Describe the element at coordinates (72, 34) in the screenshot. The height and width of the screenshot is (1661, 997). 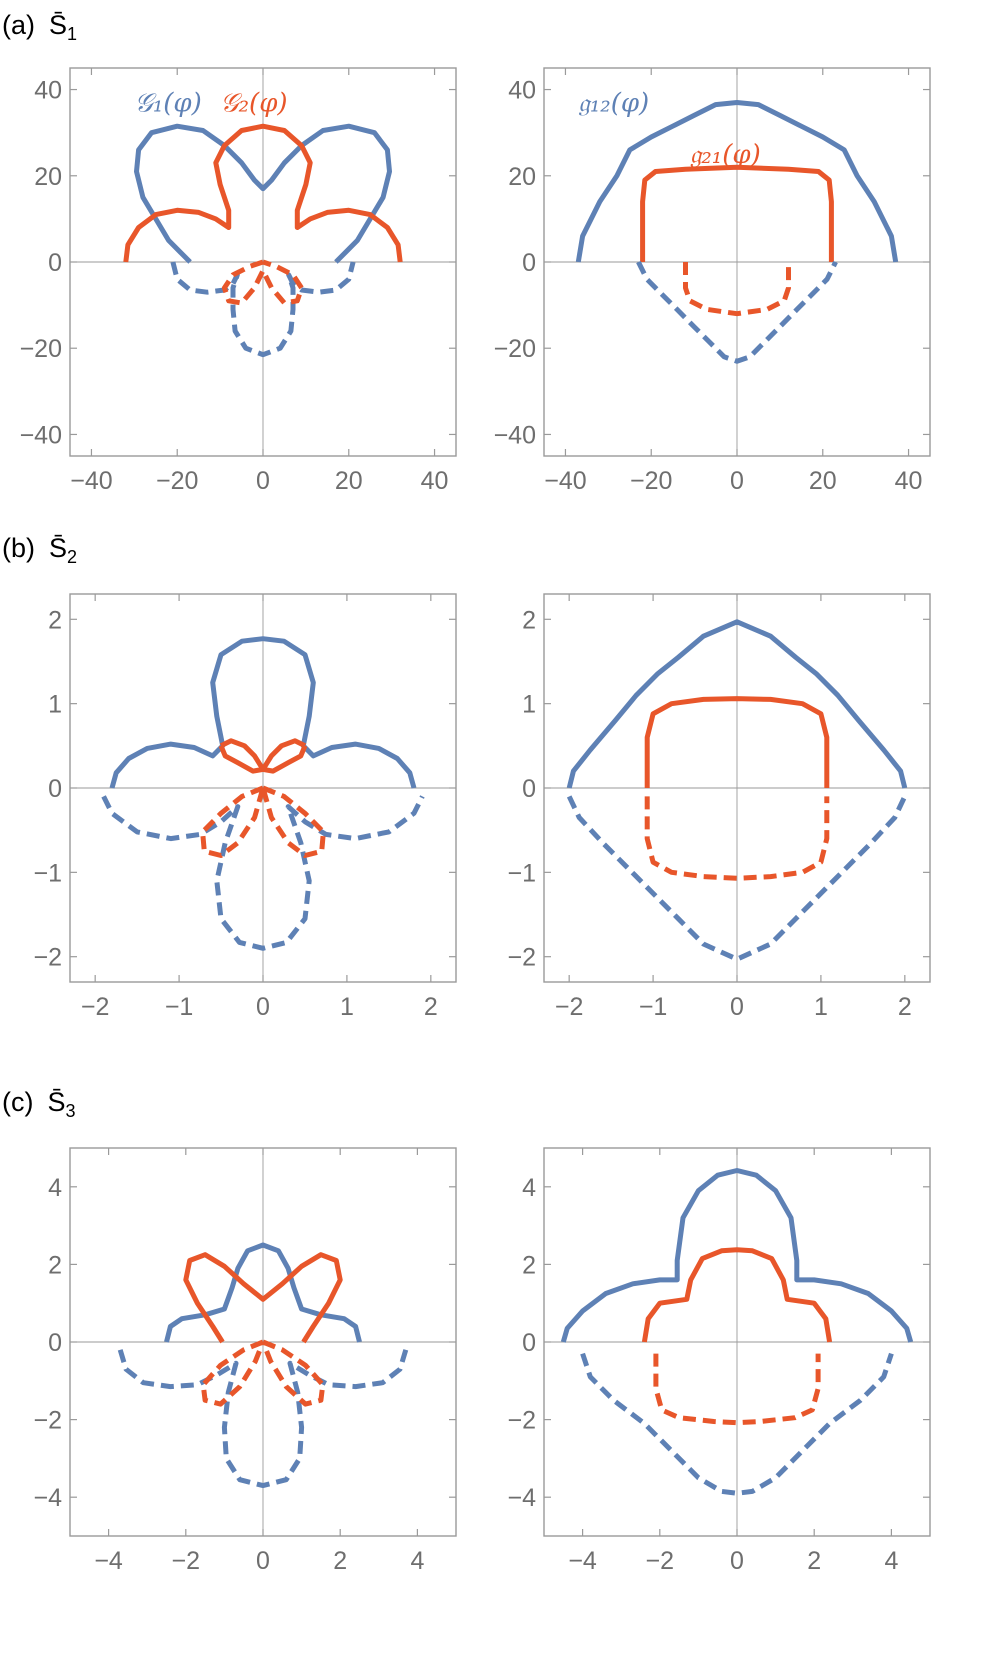
I see `row-label-a-sub: 1` at that location.